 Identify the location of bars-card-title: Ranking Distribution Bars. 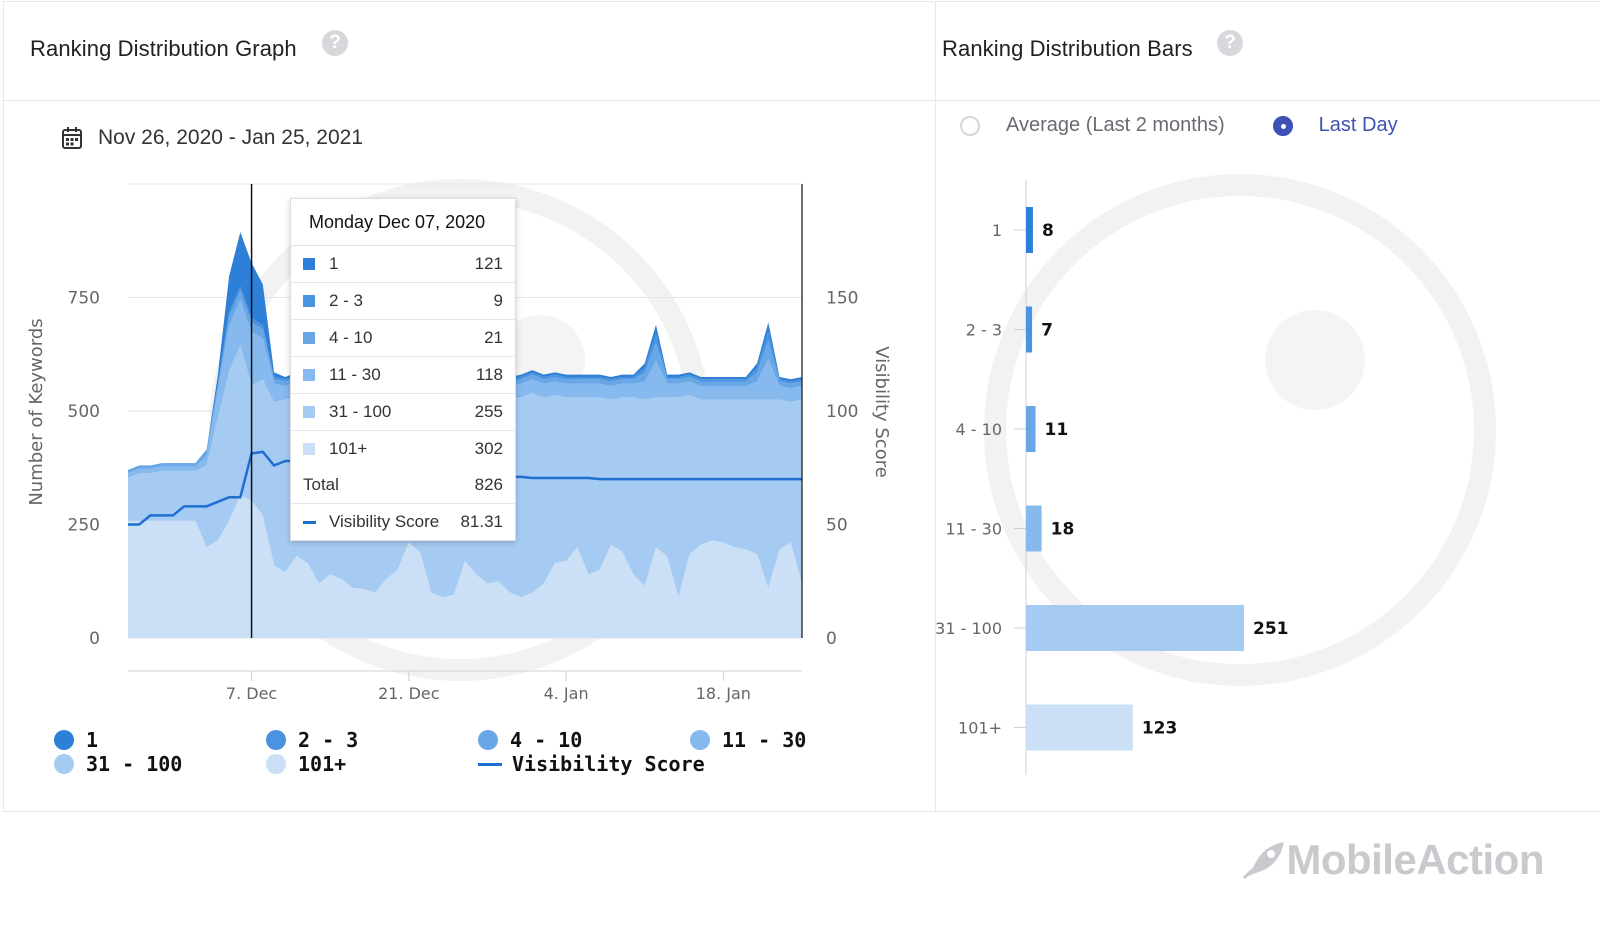
(1067, 48).